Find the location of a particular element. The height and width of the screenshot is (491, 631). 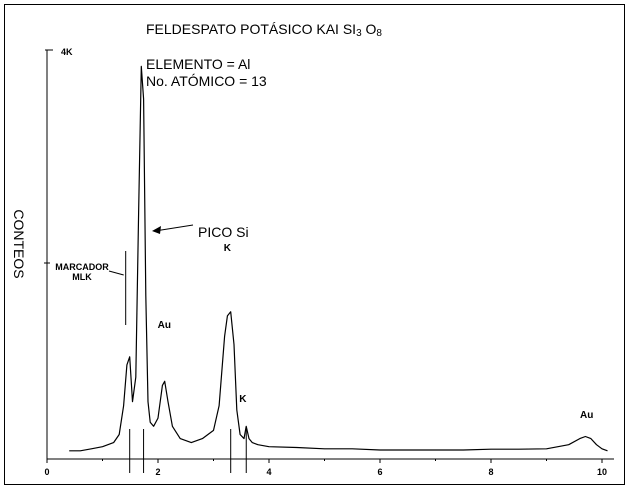

y-axis-label: CONTEOS is located at coordinates (19, 244).